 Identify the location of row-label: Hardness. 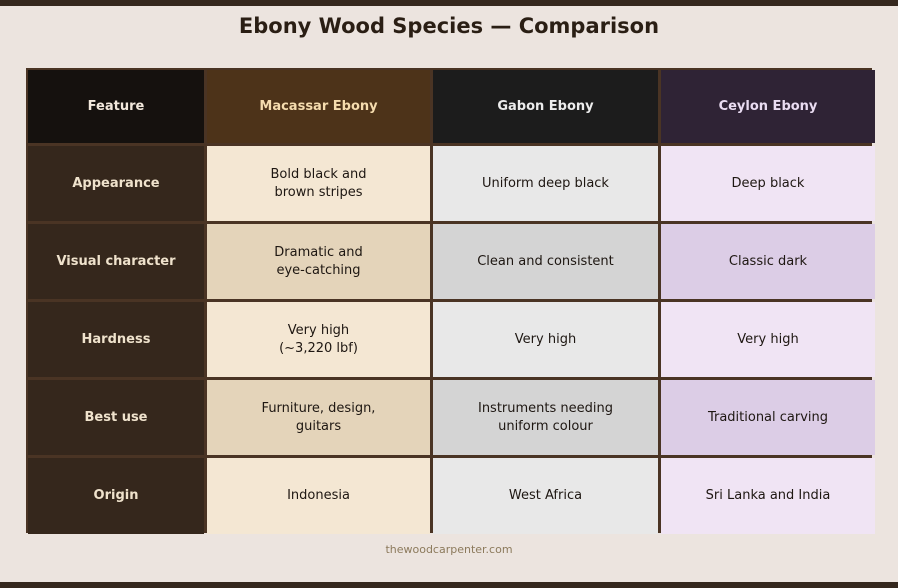
(116, 339).